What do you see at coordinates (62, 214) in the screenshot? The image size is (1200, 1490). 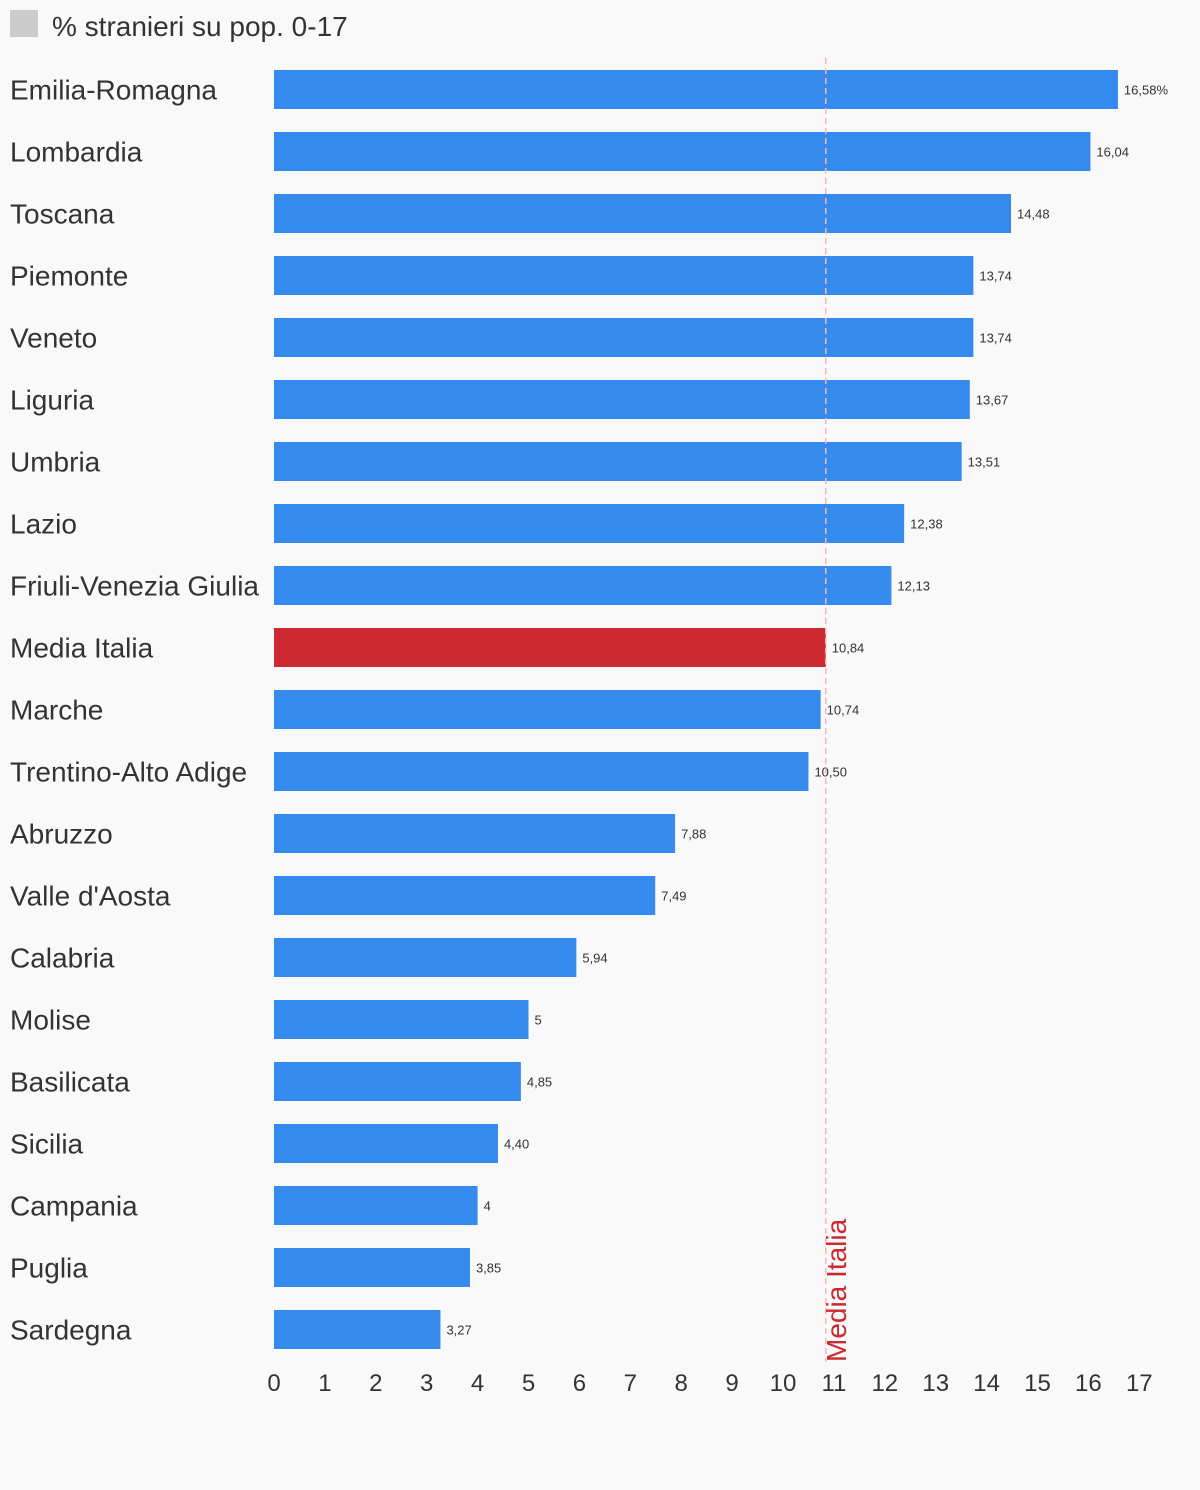 I see `category-label: Toscana` at bounding box center [62, 214].